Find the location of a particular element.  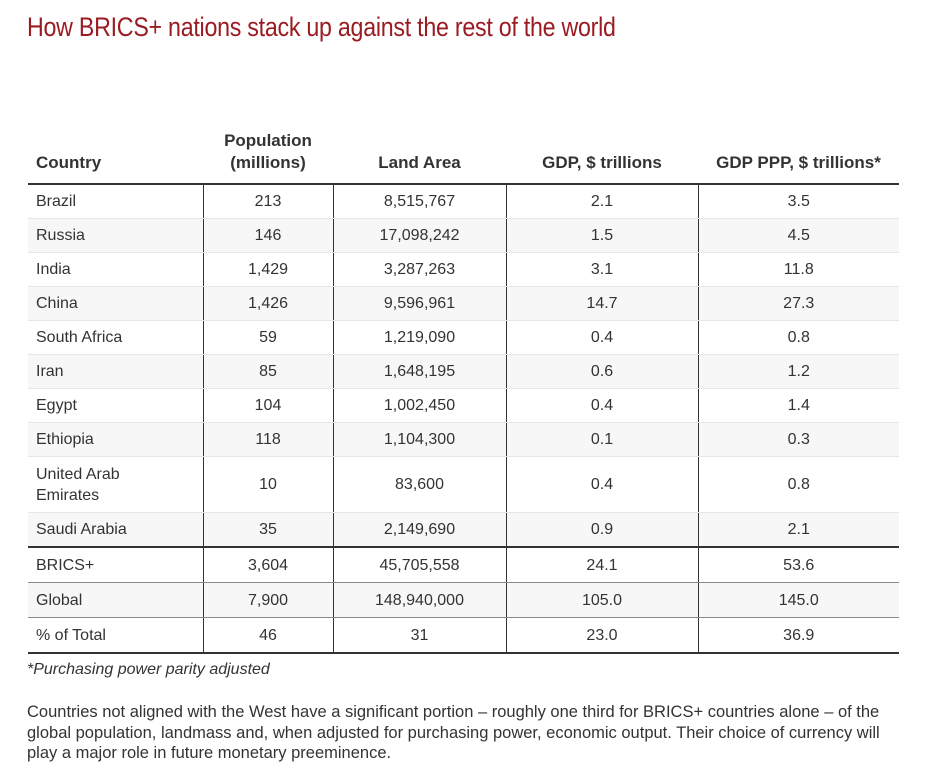

cell-gdp: 2.1 is located at coordinates (601, 201).